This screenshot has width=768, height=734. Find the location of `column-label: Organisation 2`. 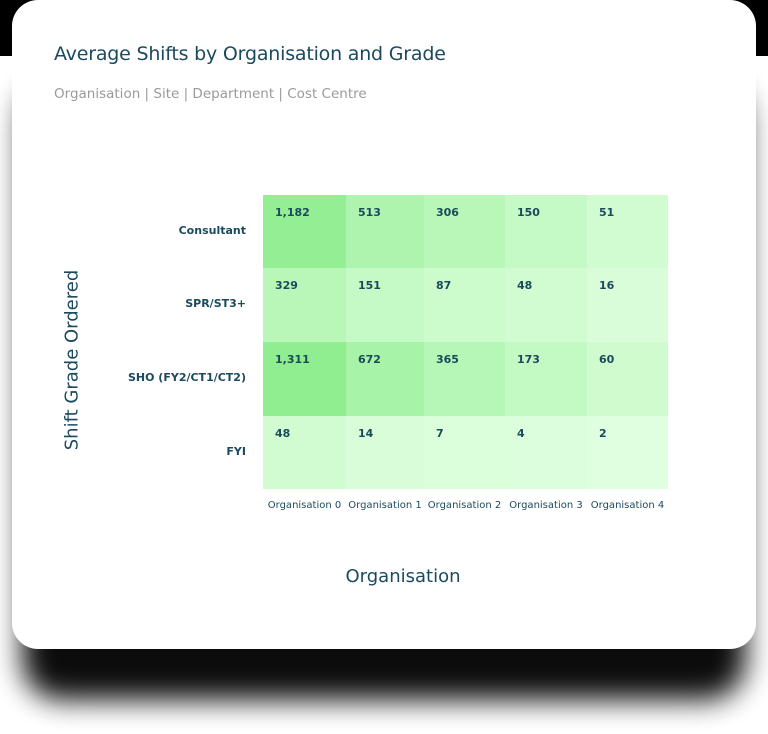

column-label: Organisation 2 is located at coordinates (464, 505).